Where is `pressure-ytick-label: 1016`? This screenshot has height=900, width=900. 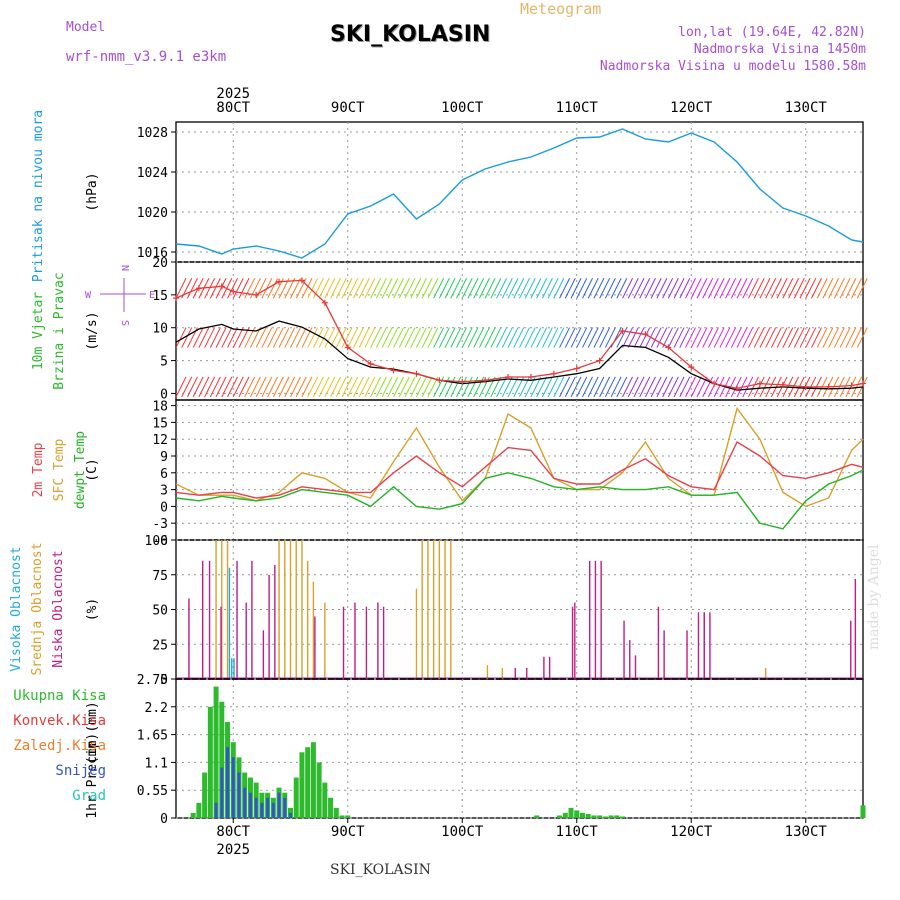
pressure-ytick-label: 1016 is located at coordinates (152, 253).